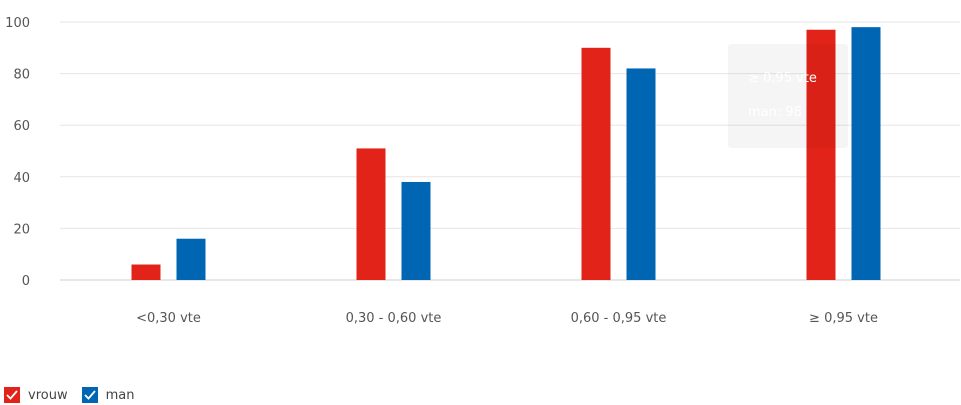 Image resolution: width=961 pixels, height=405 pixels. I want to click on y-tick-label: 100, so click(17, 23).